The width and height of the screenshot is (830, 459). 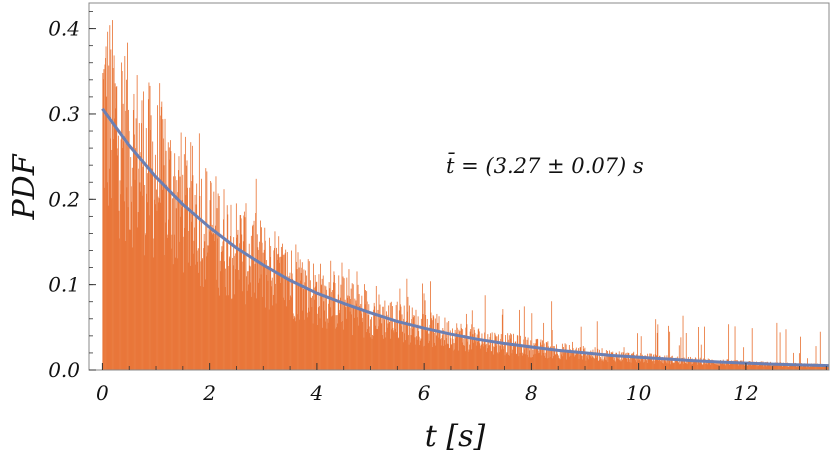 What do you see at coordinates (317, 393) in the screenshot?
I see `x-tick-label: 4` at bounding box center [317, 393].